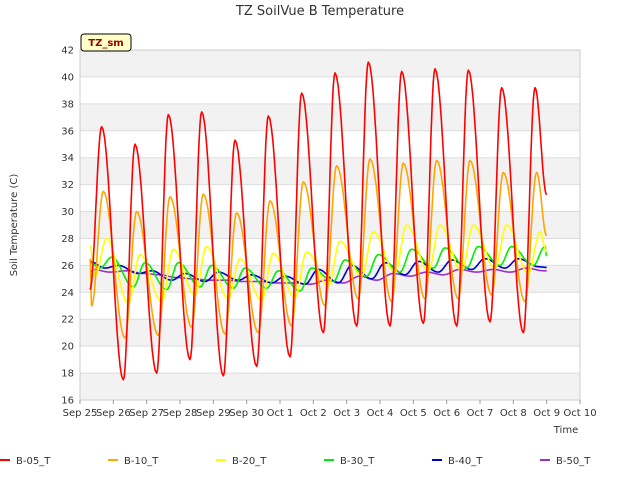 The image size is (640, 480). I want to click on y-tick-label: 30, so click(67, 212).